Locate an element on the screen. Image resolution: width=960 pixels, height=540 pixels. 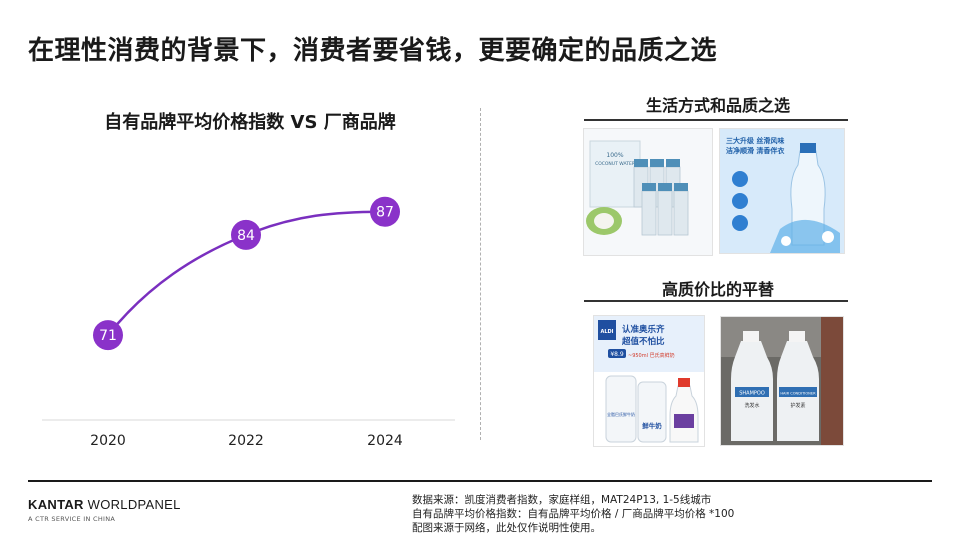
aldi-bottle-text: 全脂巴氏鲜牛奶 is located at coordinates (621, 414).